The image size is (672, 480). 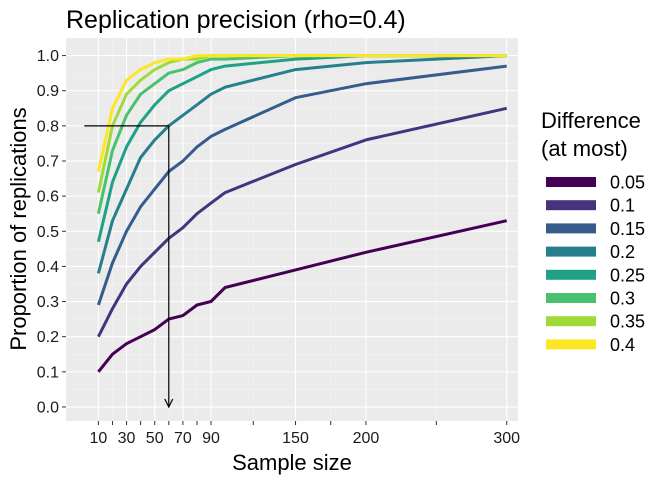 I want to click on y-tick-label: 0.2, so click(x=48, y=337).